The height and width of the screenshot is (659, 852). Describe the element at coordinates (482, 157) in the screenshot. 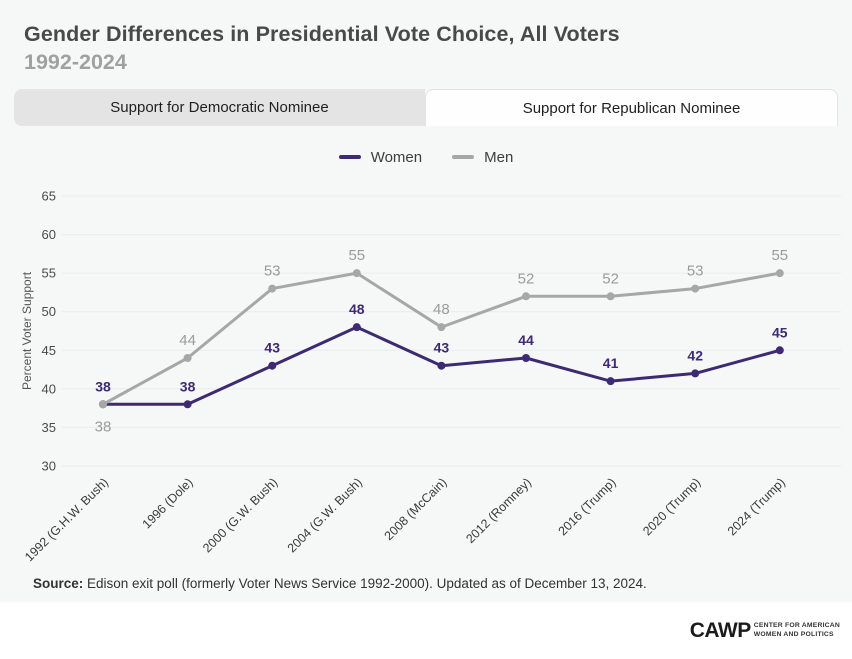

I see `legend-item-men: Men` at that location.